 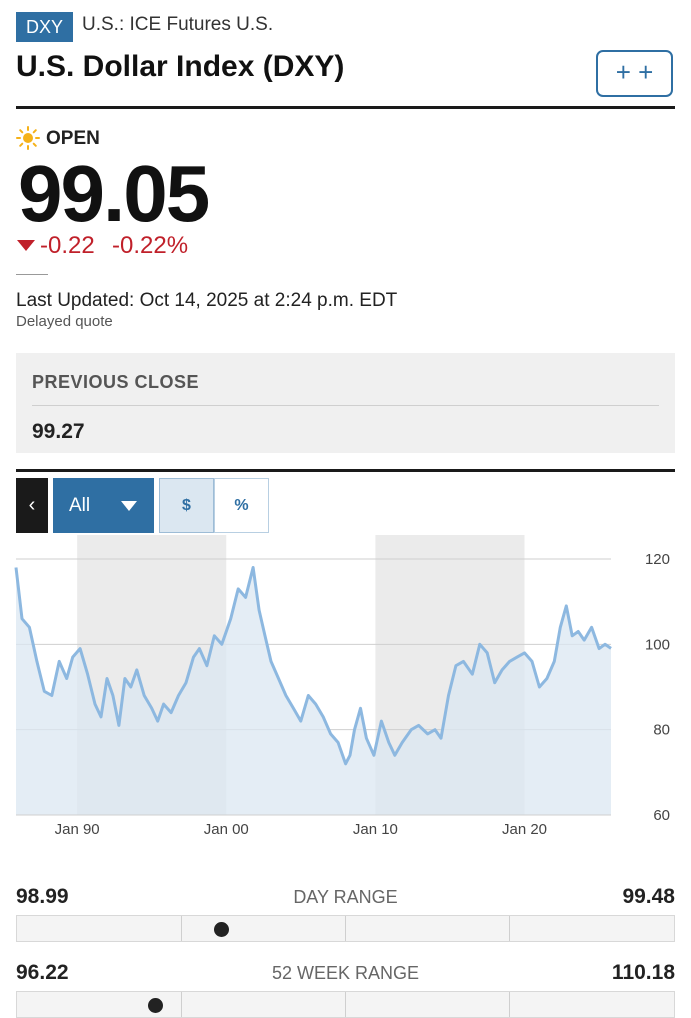 What do you see at coordinates (178, 24) in the screenshot?
I see `exchange-label: U.S.: ICE Futures U.S.` at bounding box center [178, 24].